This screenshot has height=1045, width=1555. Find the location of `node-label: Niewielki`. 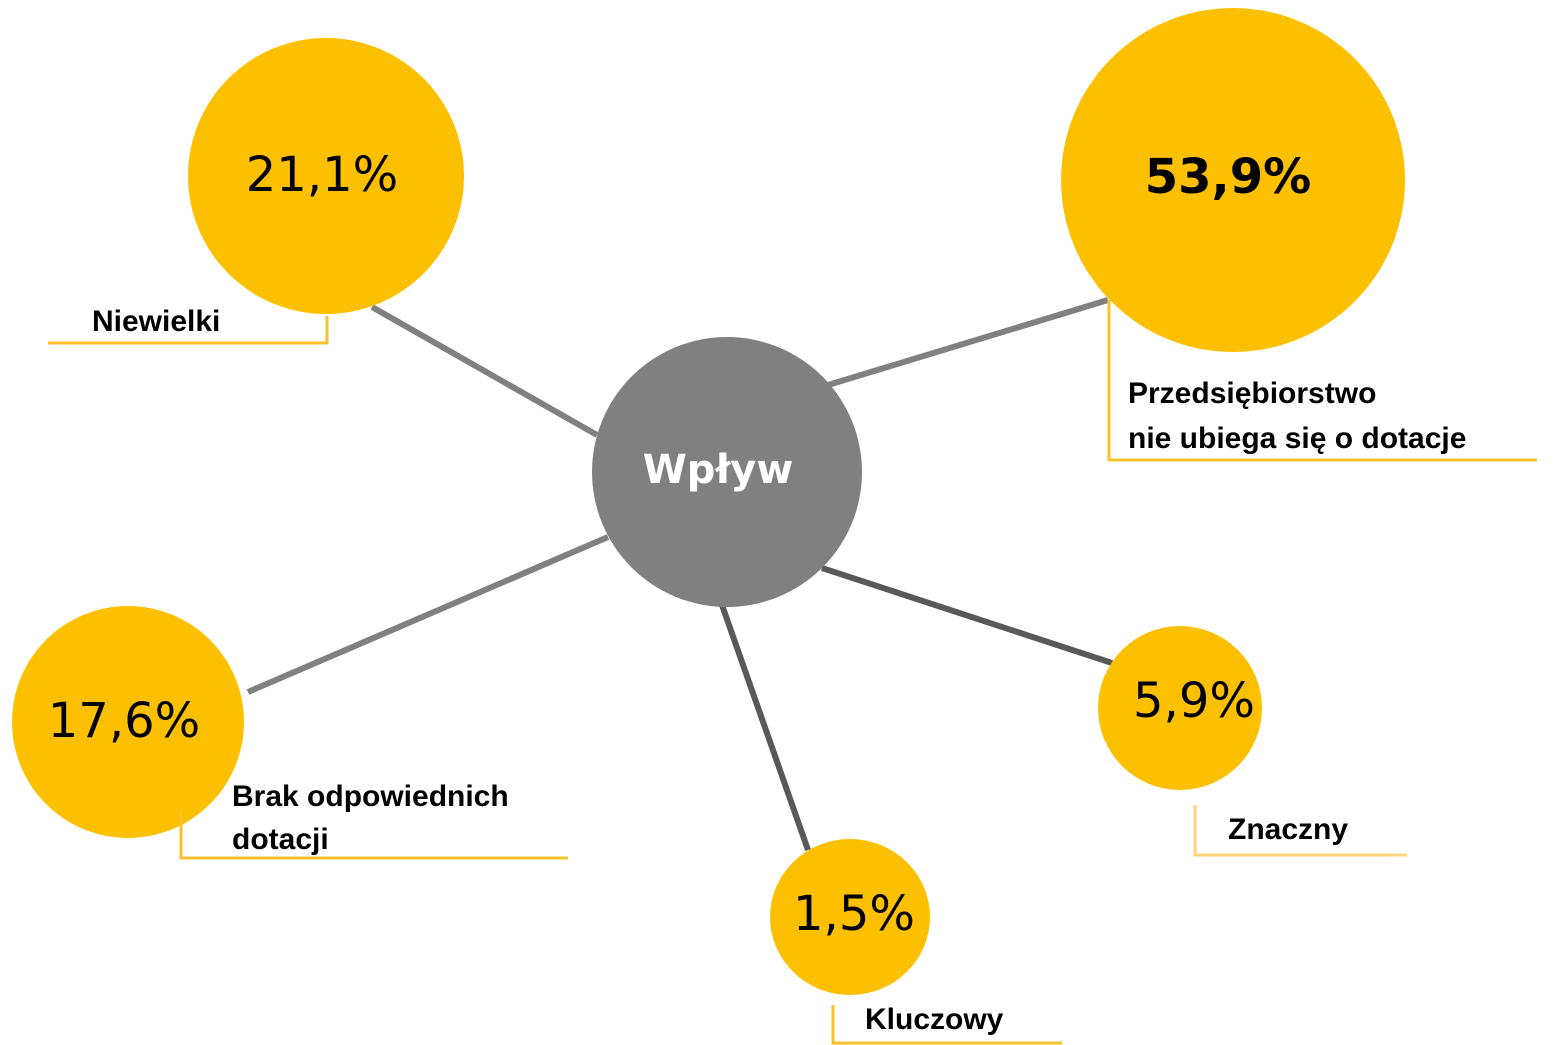

node-label: Niewielki is located at coordinates (156, 321).